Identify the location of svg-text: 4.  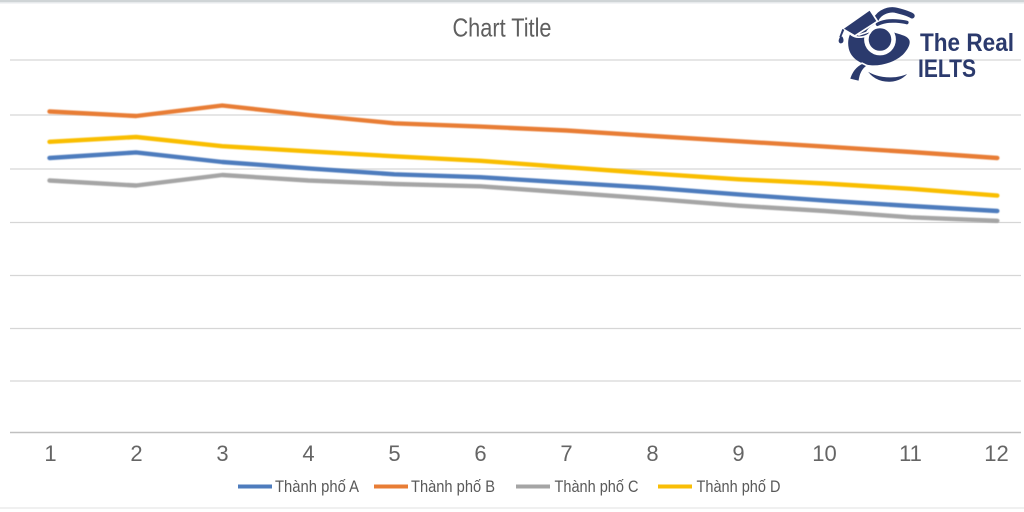
(308, 453).